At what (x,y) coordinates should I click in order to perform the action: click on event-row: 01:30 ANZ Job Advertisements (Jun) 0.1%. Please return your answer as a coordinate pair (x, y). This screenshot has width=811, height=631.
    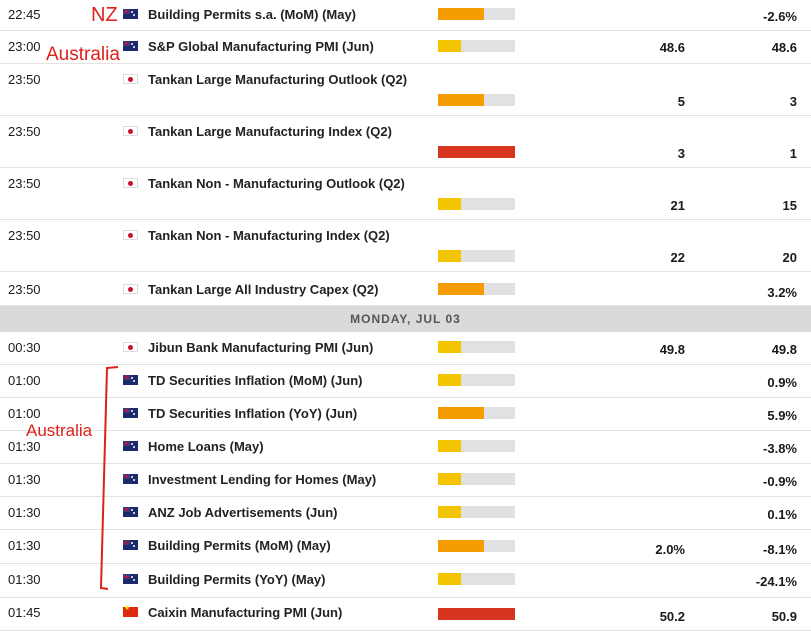
    Looking at the image, I should click on (405, 513).